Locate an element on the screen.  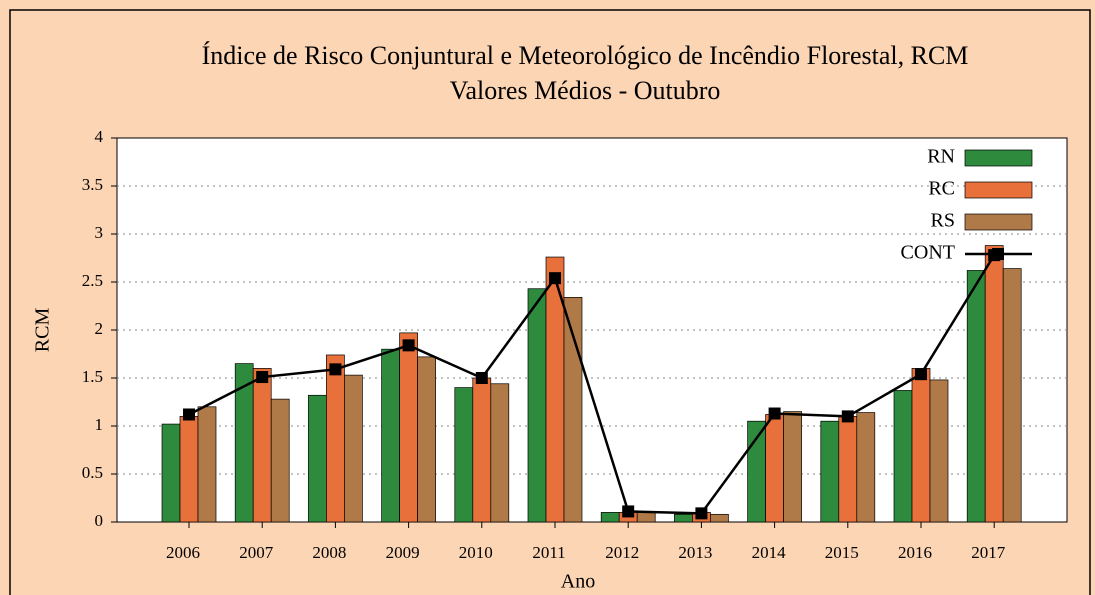
y-tick-label: 2.5 is located at coordinates (92, 280).